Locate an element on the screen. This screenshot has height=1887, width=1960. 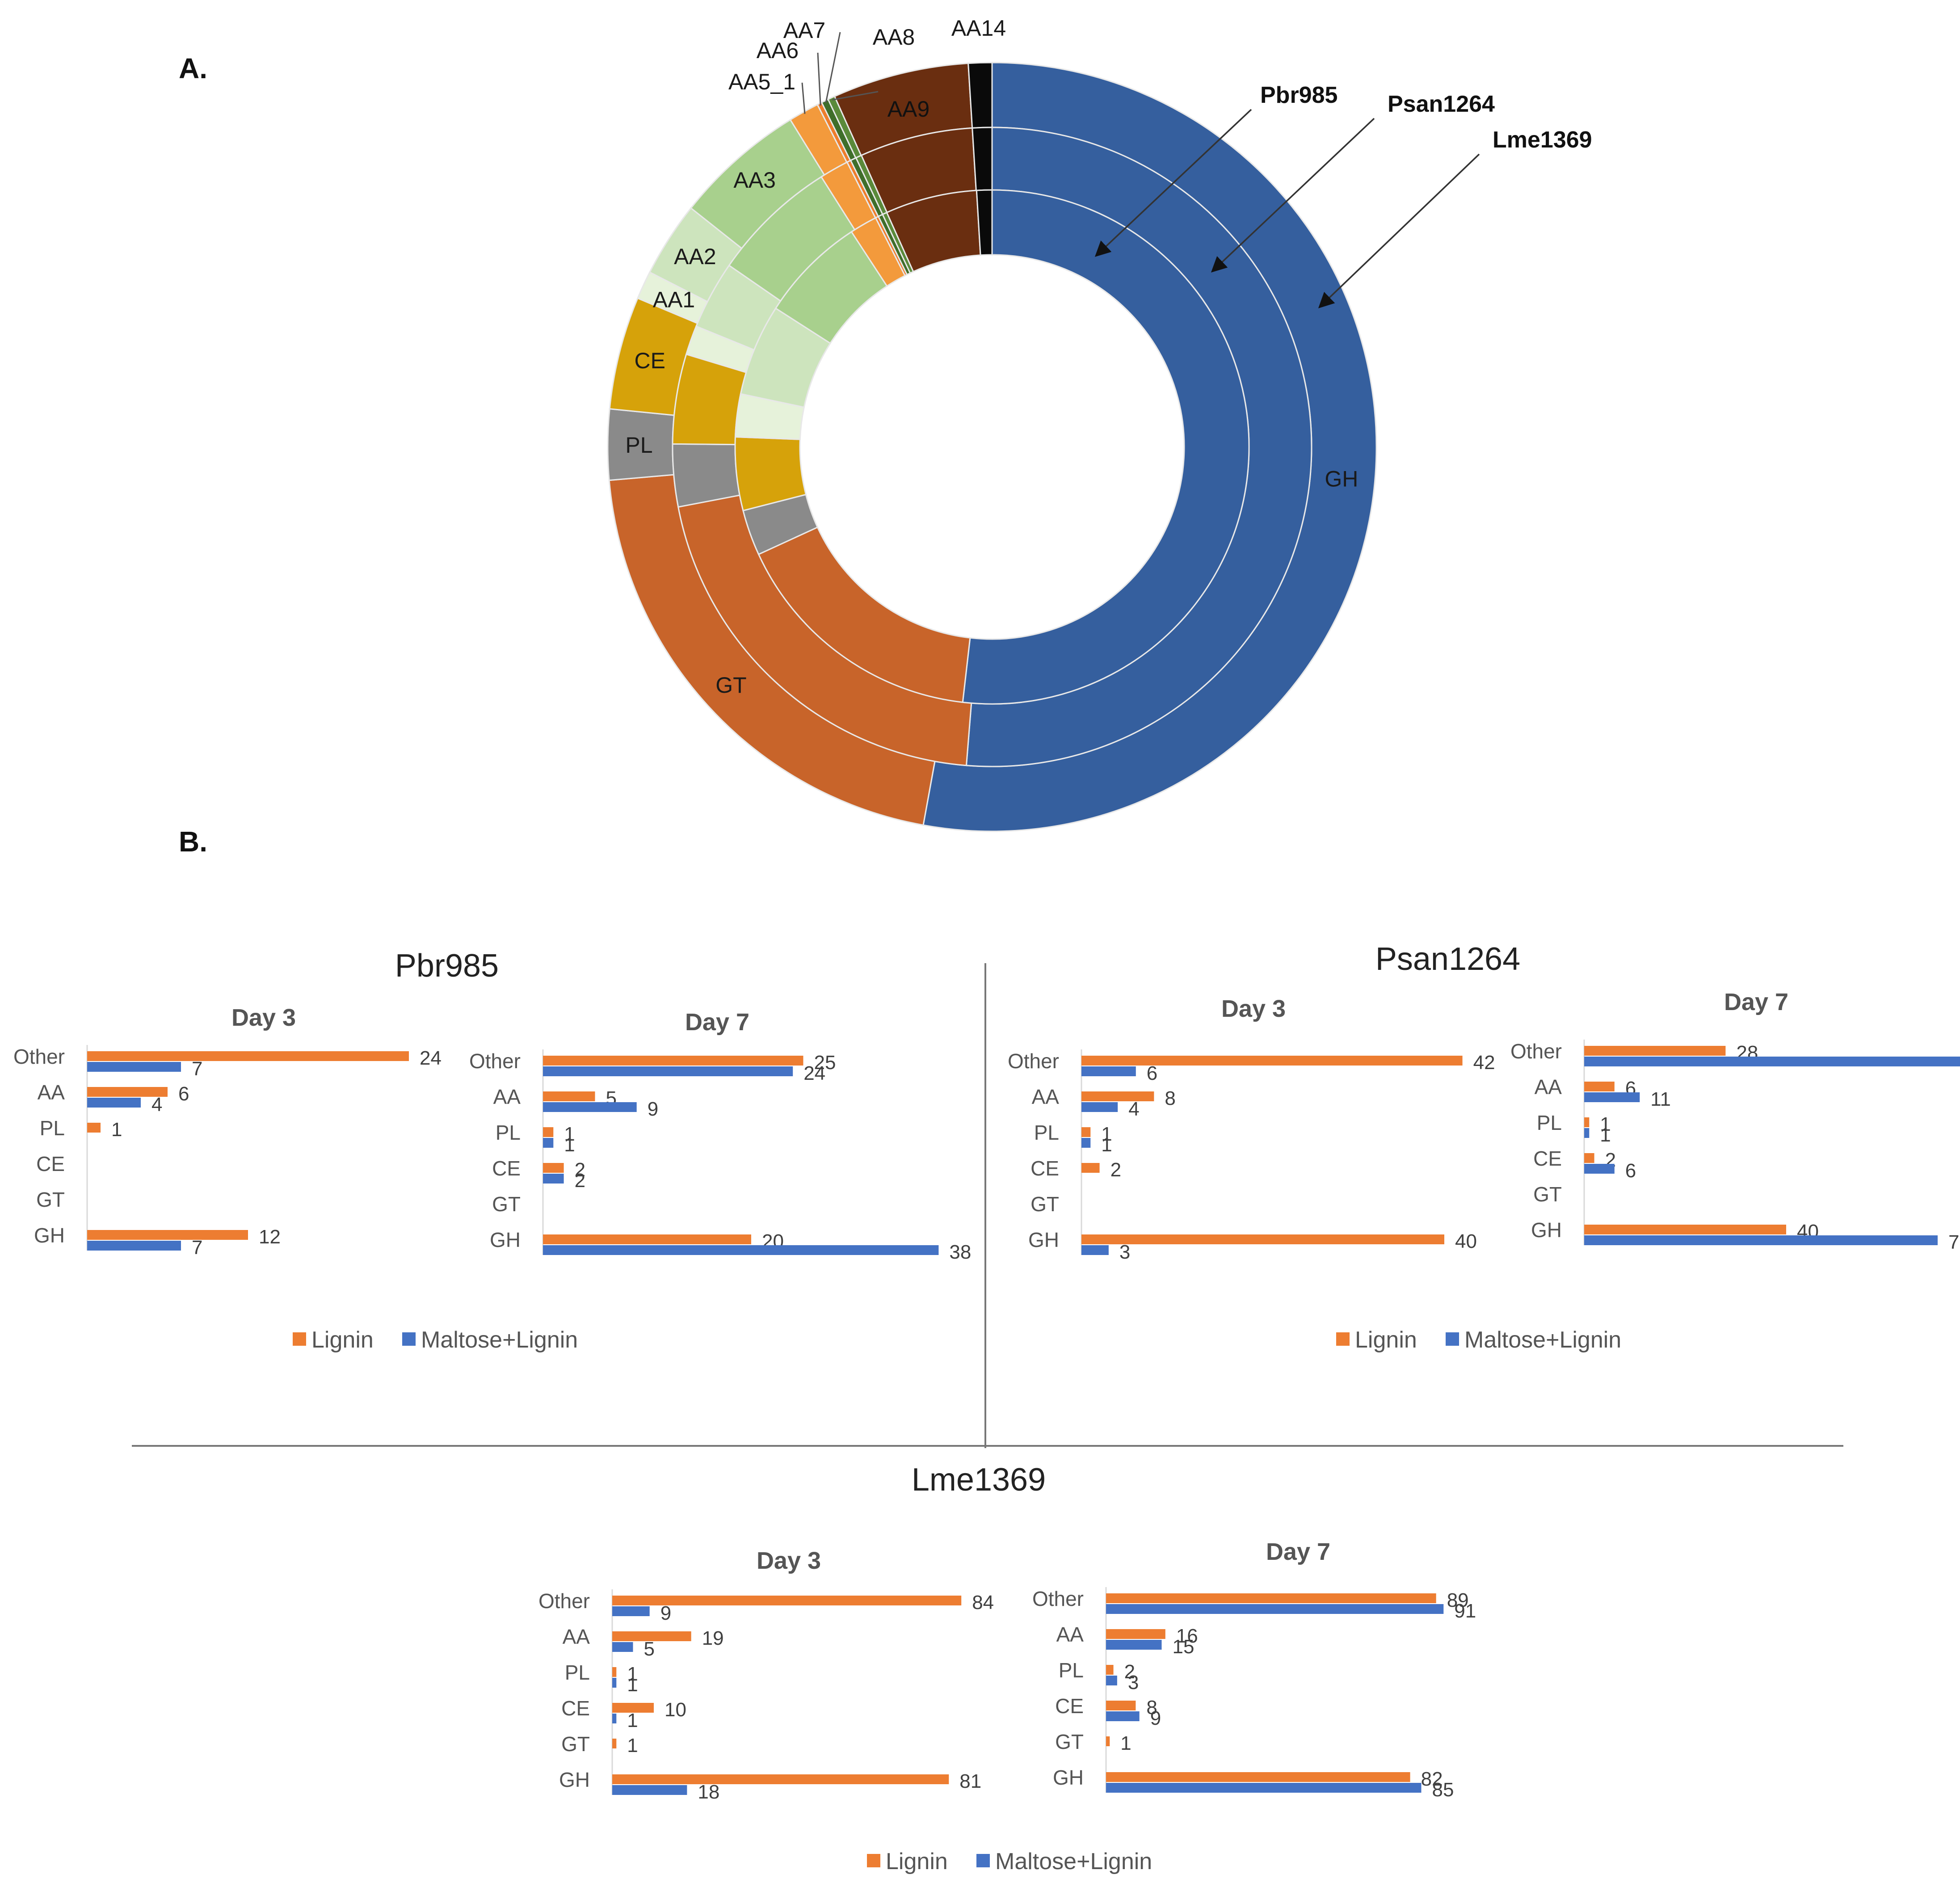
slice-label-aa3: AA3 is located at coordinates (754, 181).